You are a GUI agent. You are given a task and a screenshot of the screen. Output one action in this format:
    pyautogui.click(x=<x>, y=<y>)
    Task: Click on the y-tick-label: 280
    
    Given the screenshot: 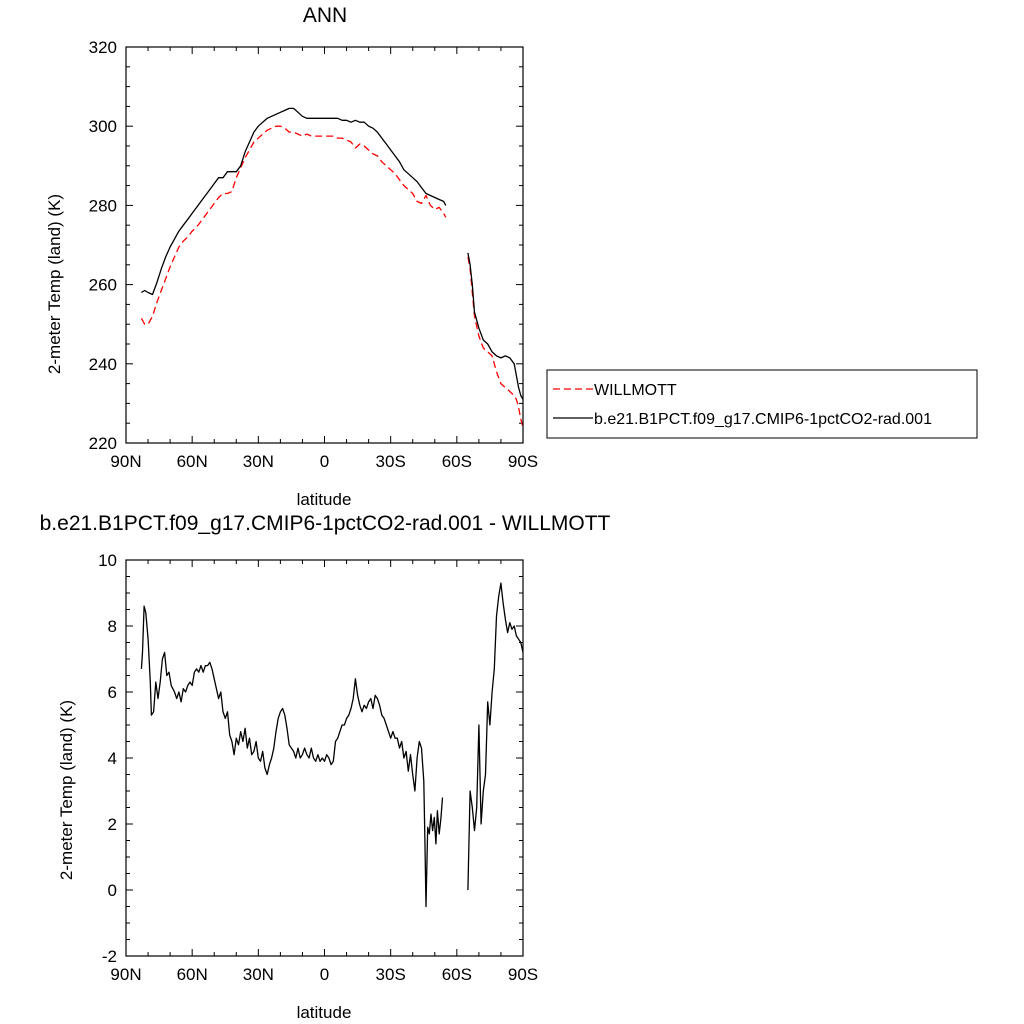 What is the action you would take?
    pyautogui.click(x=103, y=205)
    